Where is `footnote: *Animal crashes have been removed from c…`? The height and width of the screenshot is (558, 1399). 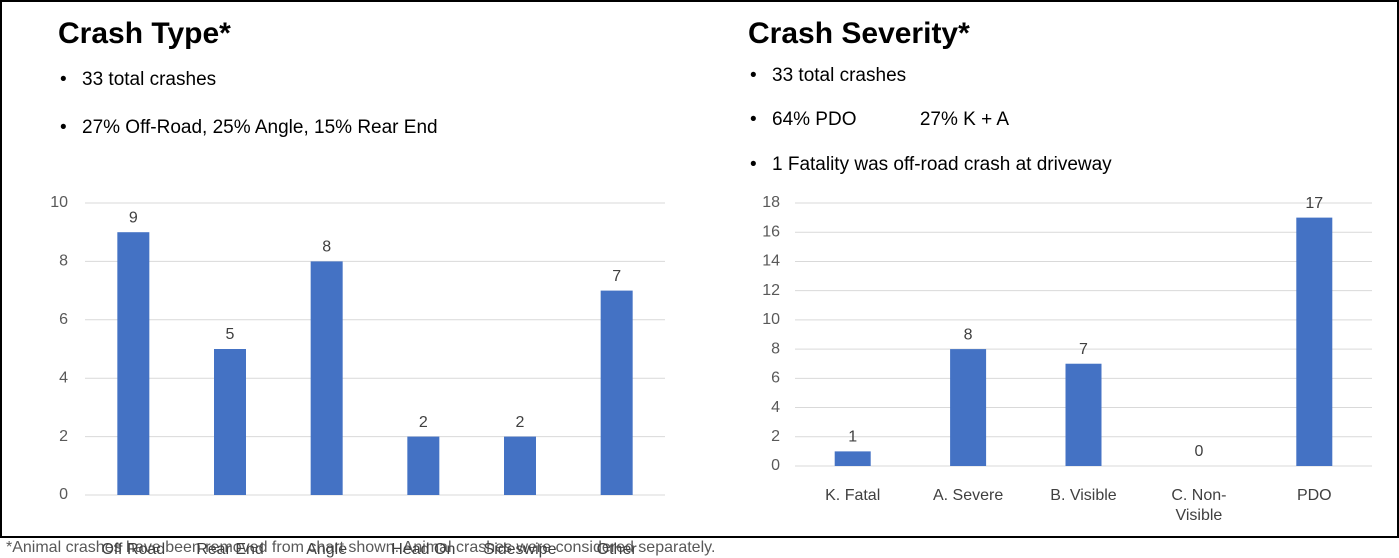
footnote: *Animal crashes have been removed from c… is located at coordinates (360, 547).